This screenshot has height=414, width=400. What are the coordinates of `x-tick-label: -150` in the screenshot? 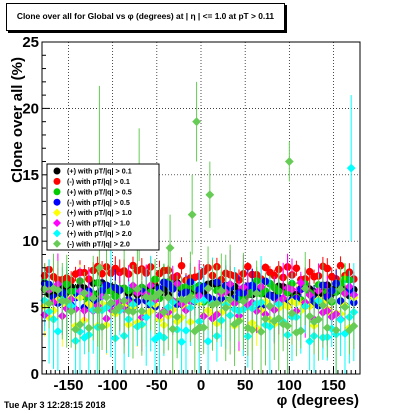 It's located at (68, 385).